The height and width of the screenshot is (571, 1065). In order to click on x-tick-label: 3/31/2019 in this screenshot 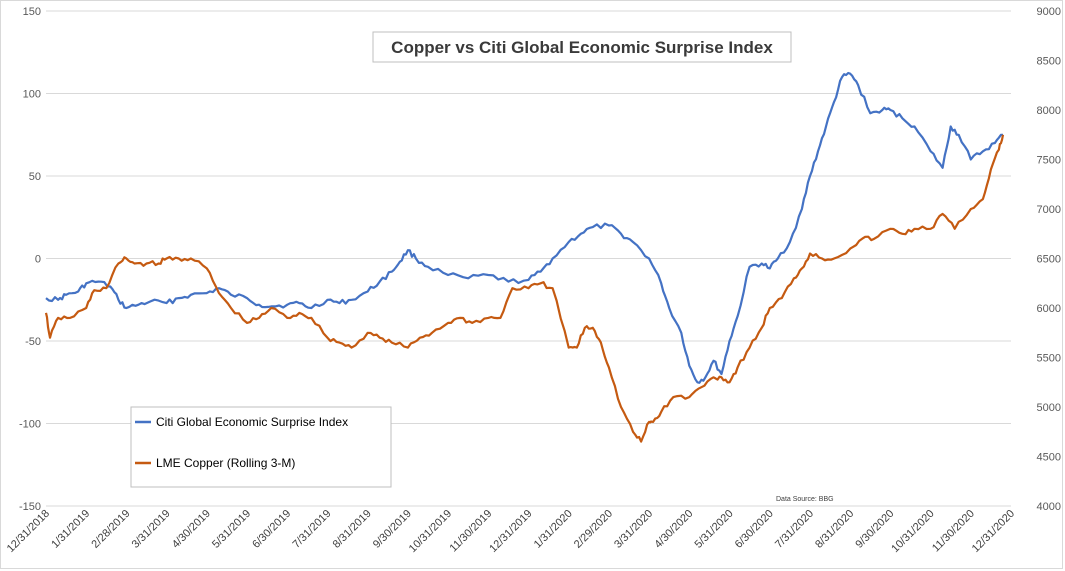, I will do `click(151, 529)`.